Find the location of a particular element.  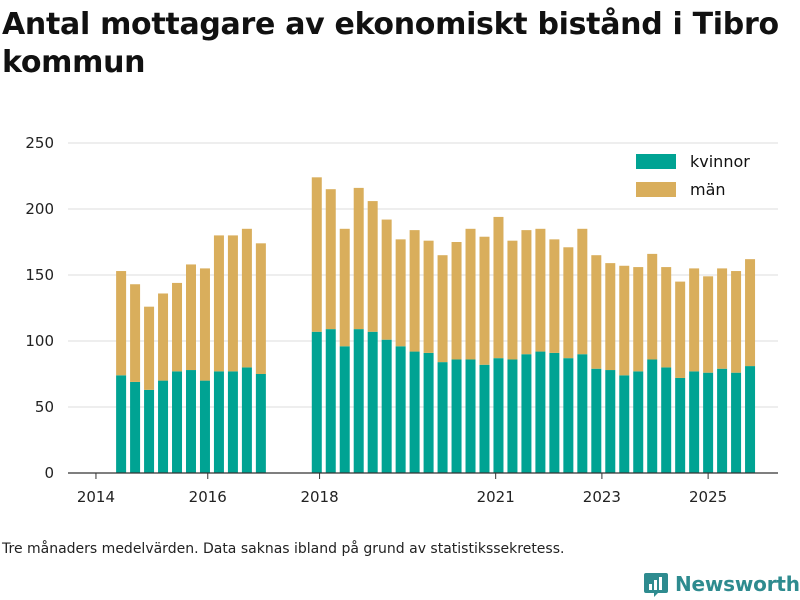

y-tick-label: 100 is located at coordinates (39, 341).